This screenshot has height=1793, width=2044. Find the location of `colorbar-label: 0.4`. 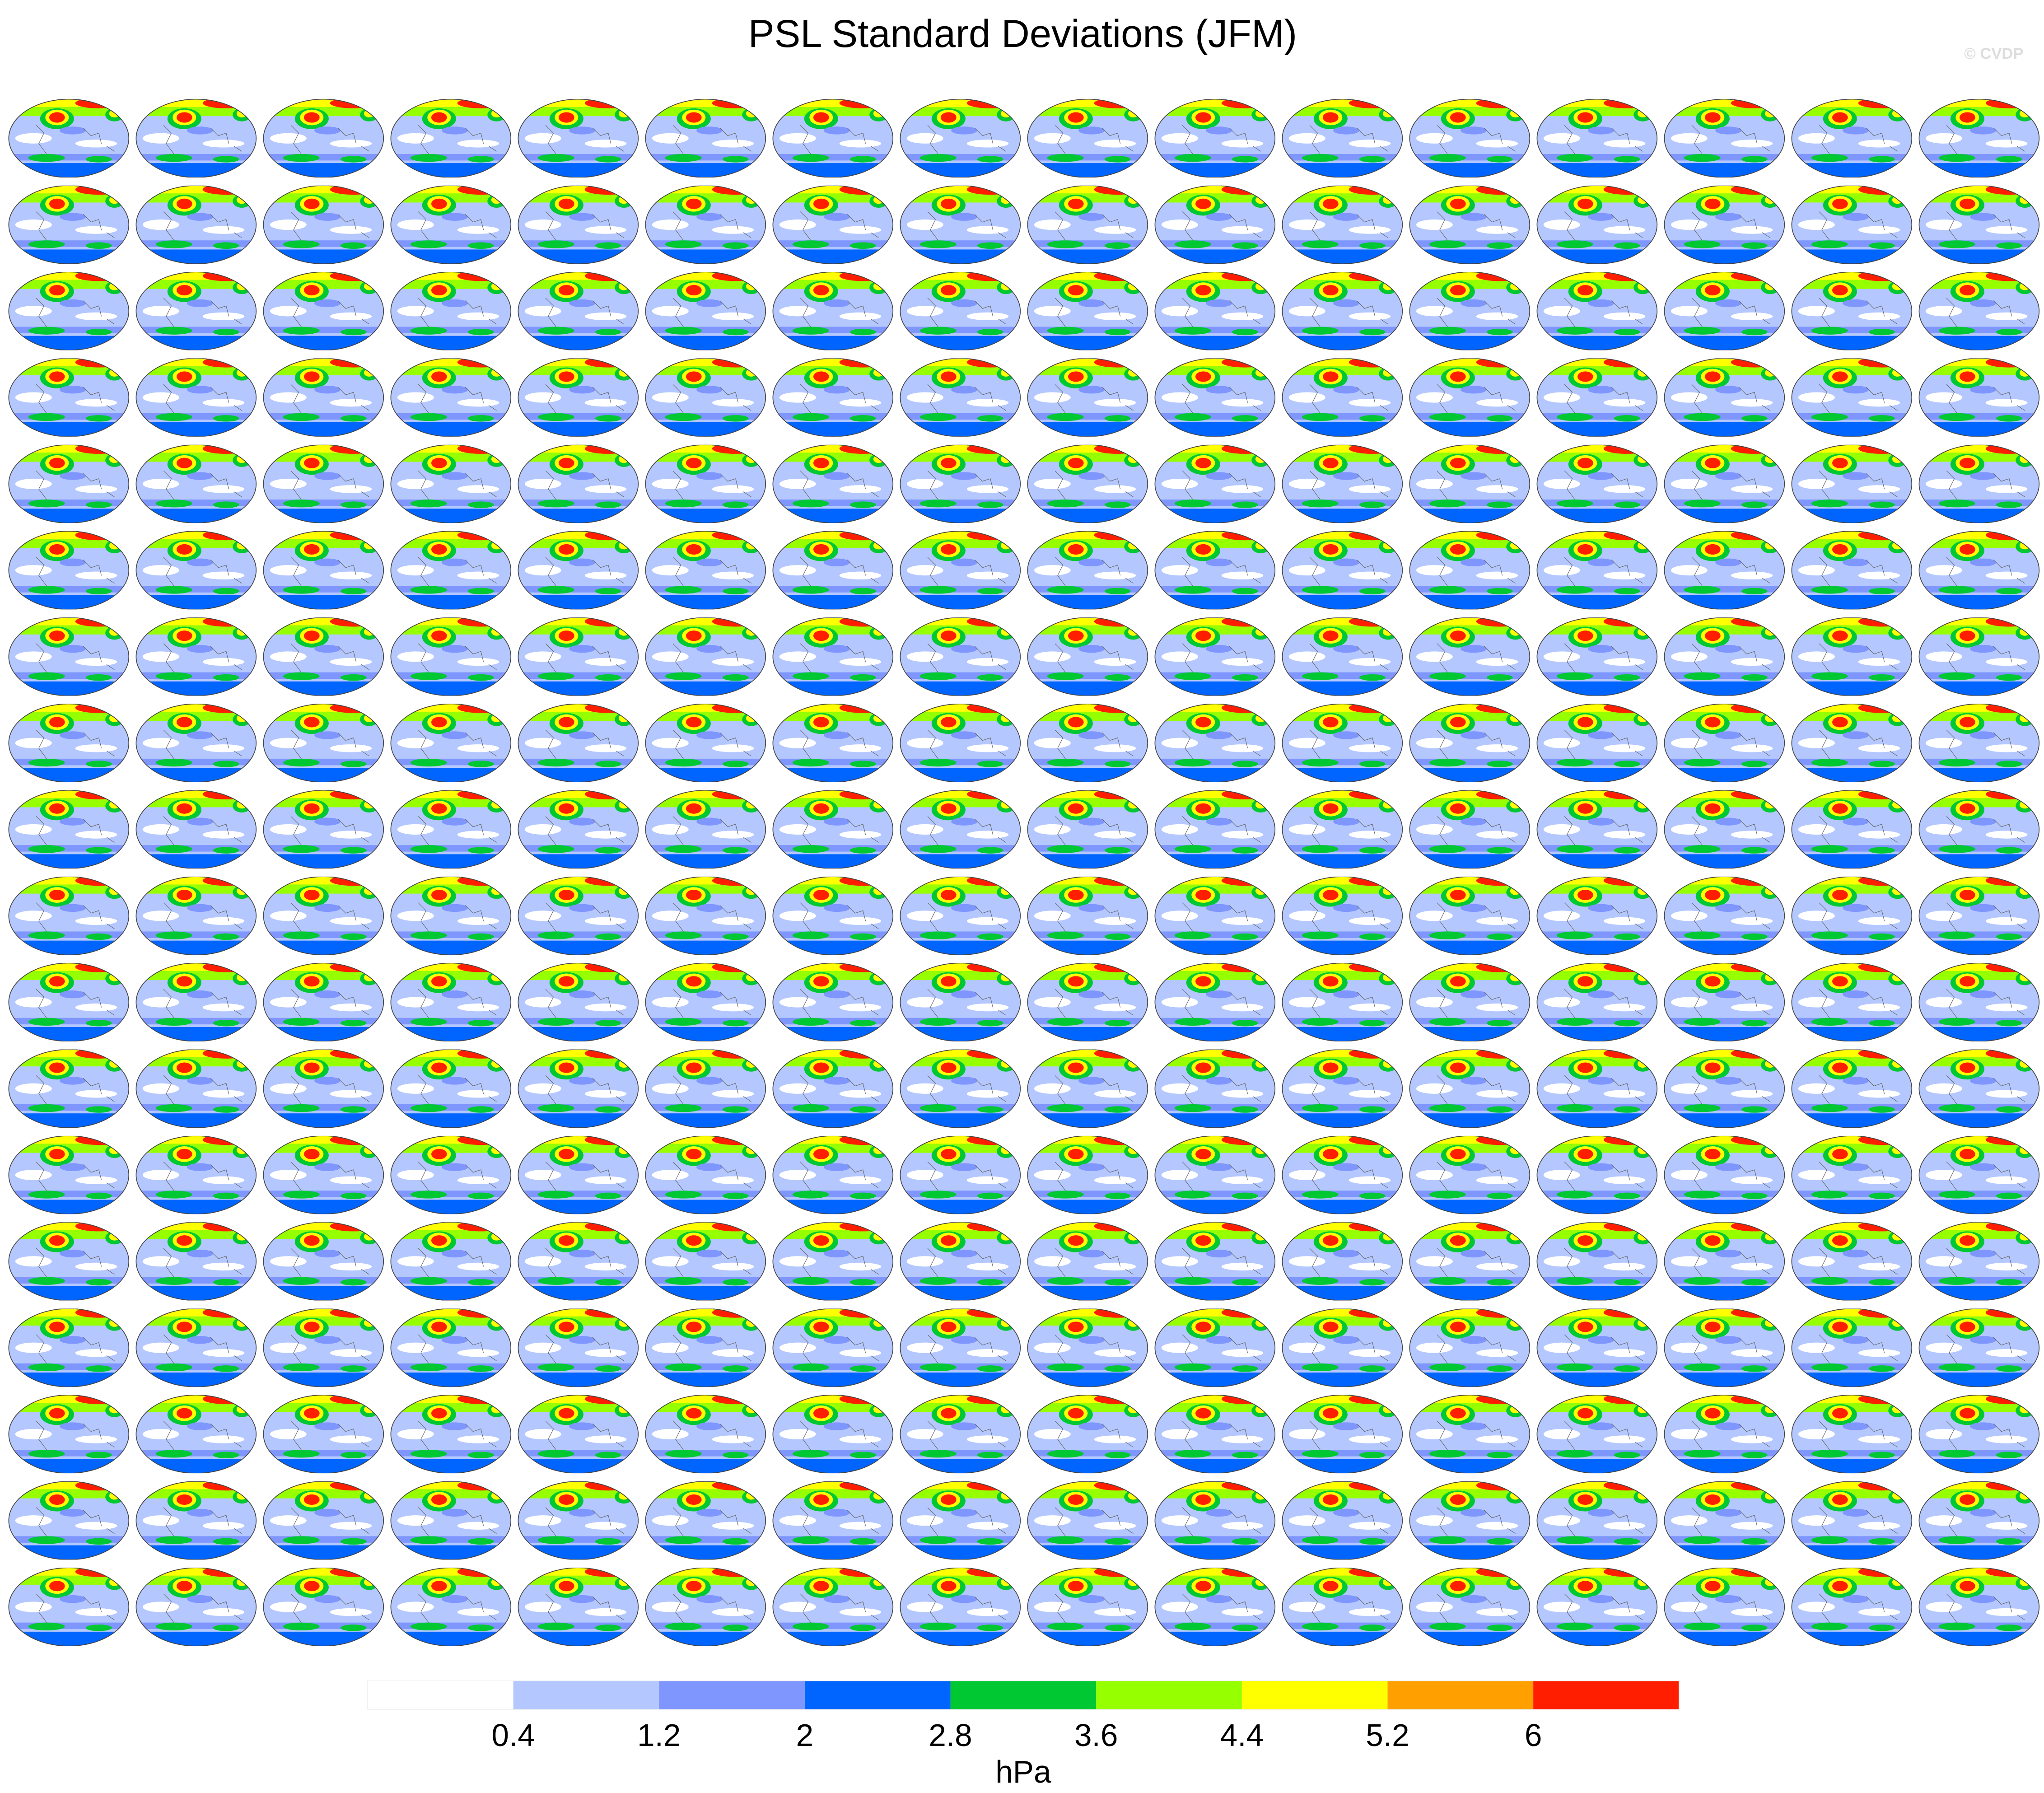

colorbar-label: 0.4 is located at coordinates (513, 1735).